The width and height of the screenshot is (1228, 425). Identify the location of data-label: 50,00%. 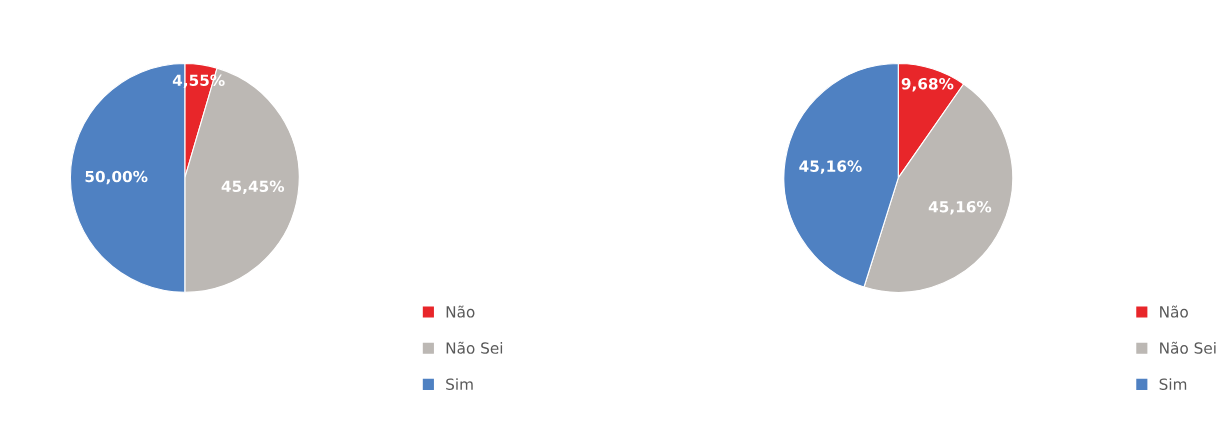
(116, 177).